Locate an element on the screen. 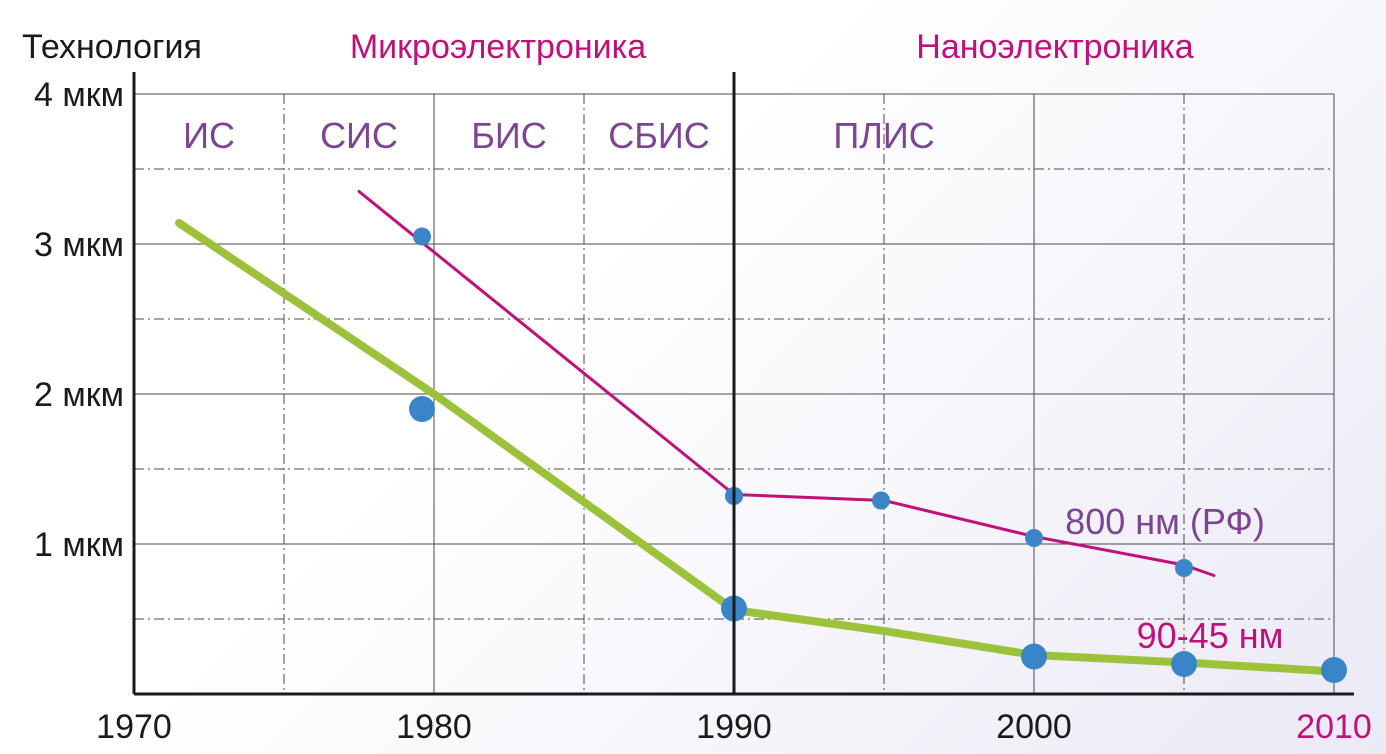  phase-label: ПЛИС is located at coordinates (883, 135).